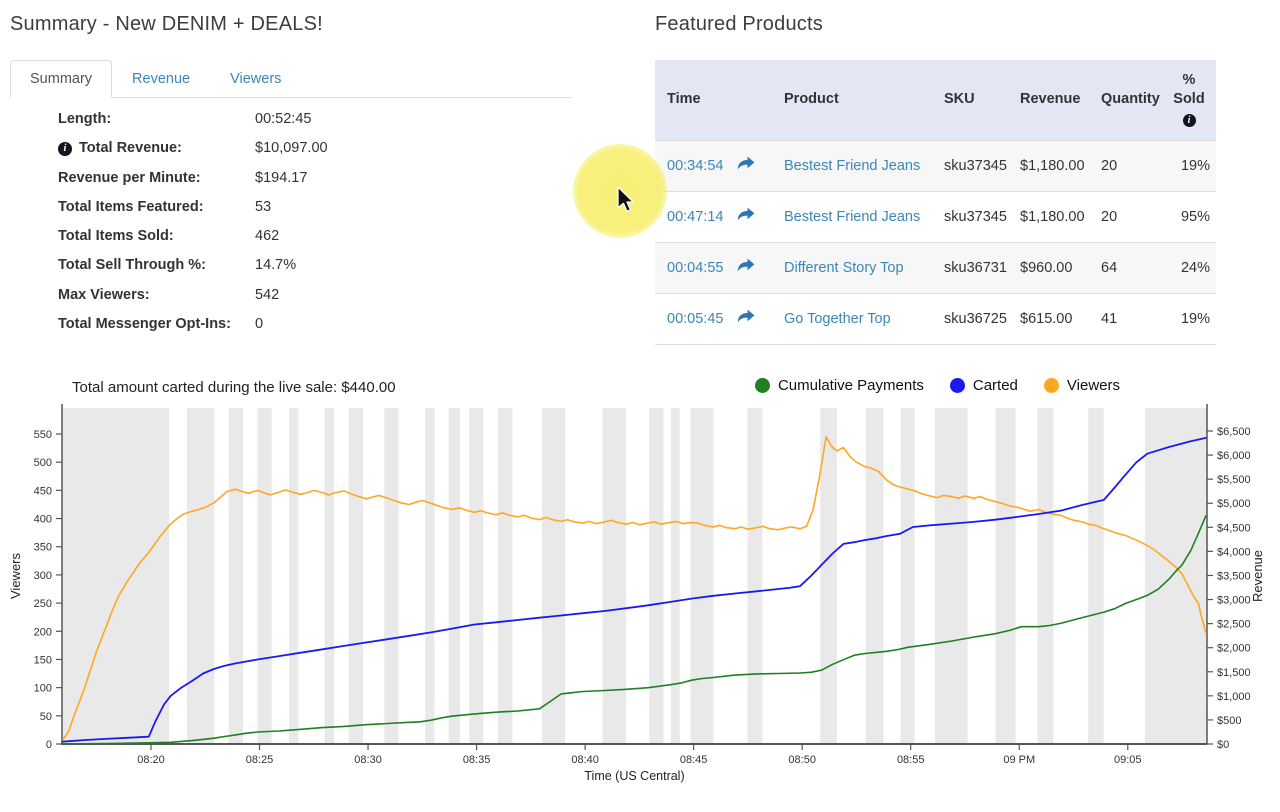  Describe the element at coordinates (260, 760) in the screenshot. I see `x-axis-tick-label: 08:25` at that location.